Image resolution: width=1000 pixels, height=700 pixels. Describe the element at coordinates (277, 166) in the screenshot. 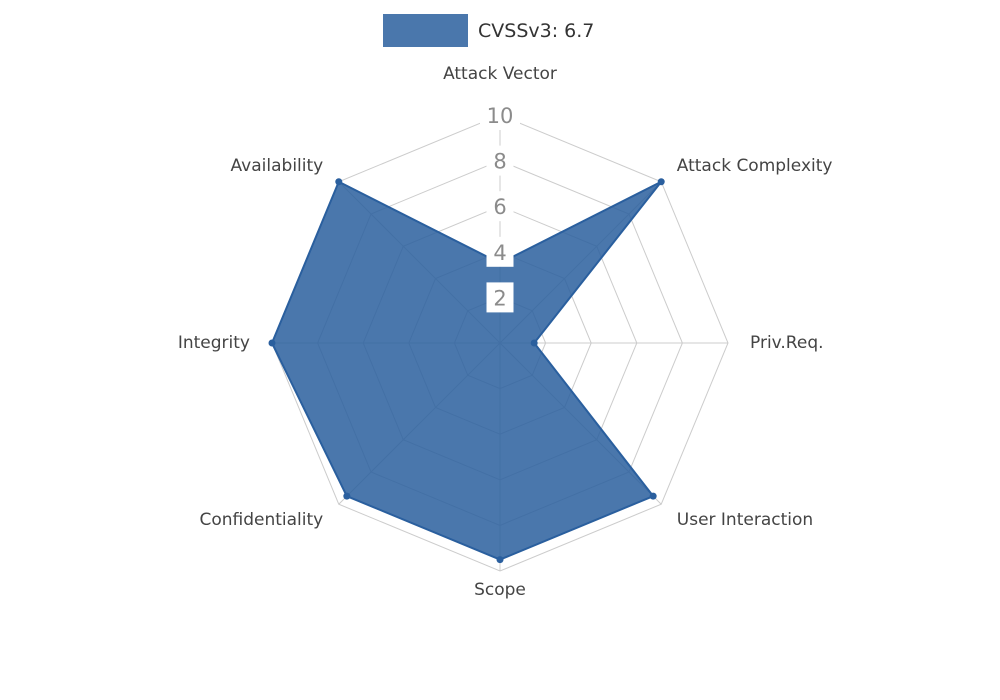

I see `axis-label-availability: Availability` at that location.